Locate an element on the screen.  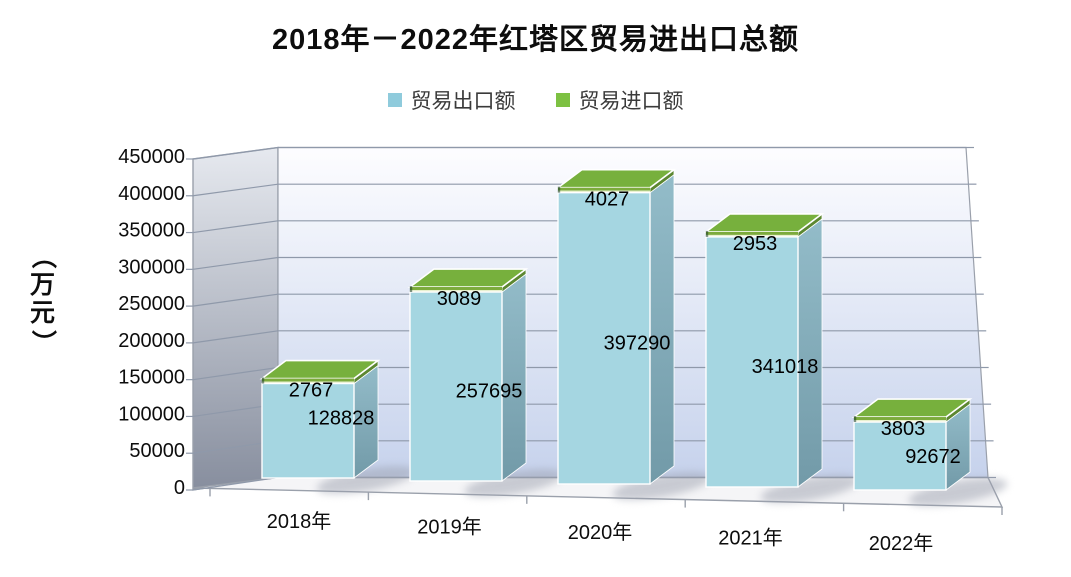
x-axis-label: 2018年 is located at coordinates (299, 521).